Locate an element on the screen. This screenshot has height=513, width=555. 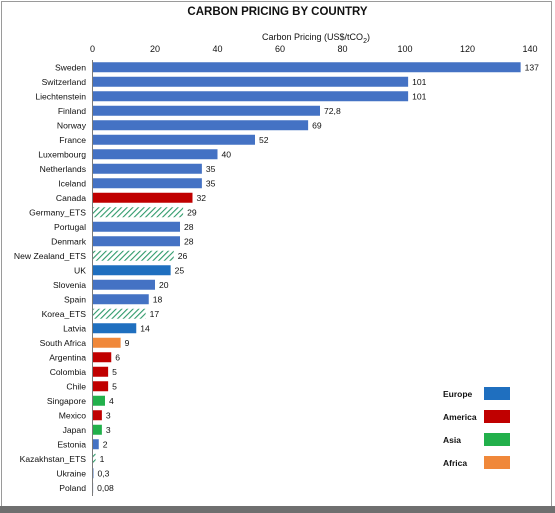
category-label: Kazakhstan_ETS is located at coordinates (53, 459).